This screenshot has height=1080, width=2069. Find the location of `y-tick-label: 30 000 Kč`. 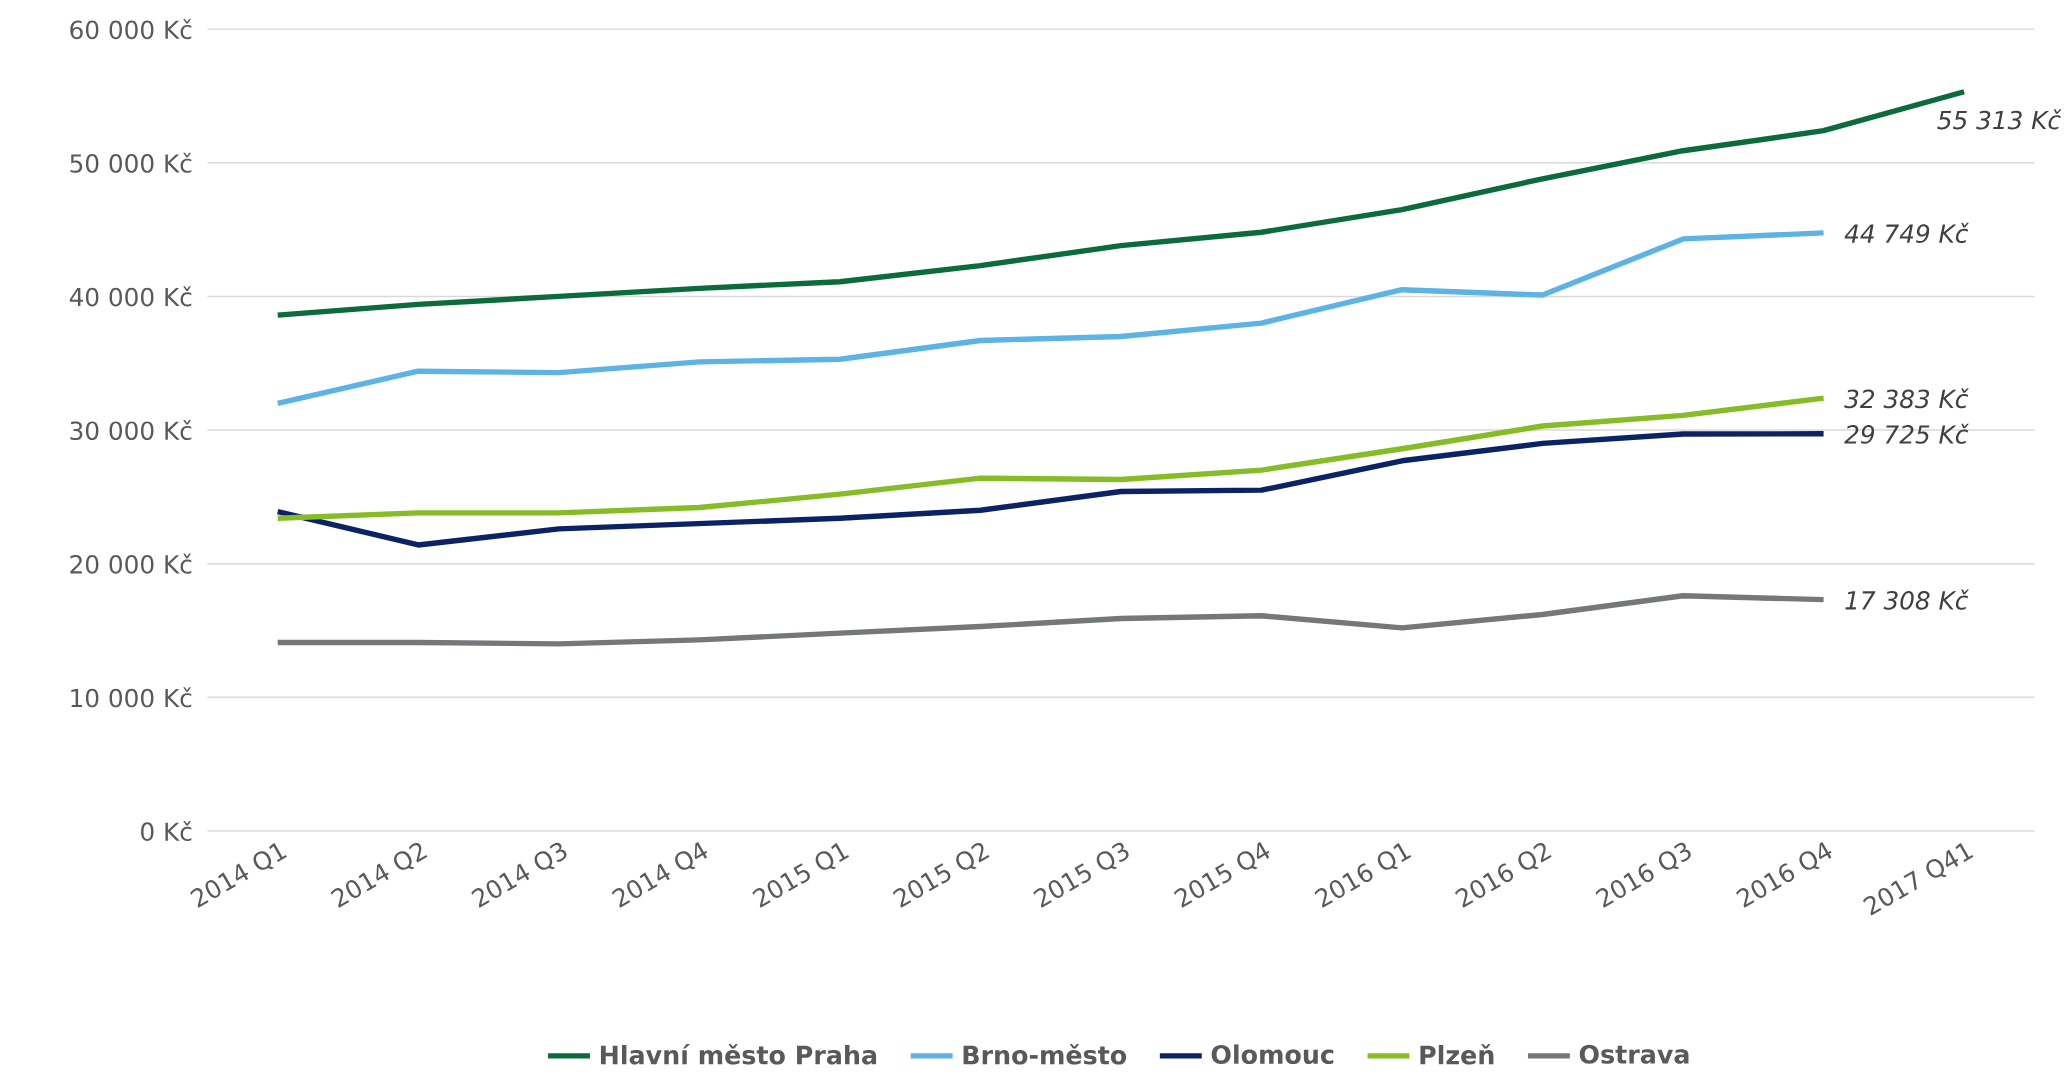

y-tick-label: 30 000 Kč is located at coordinates (131, 430).